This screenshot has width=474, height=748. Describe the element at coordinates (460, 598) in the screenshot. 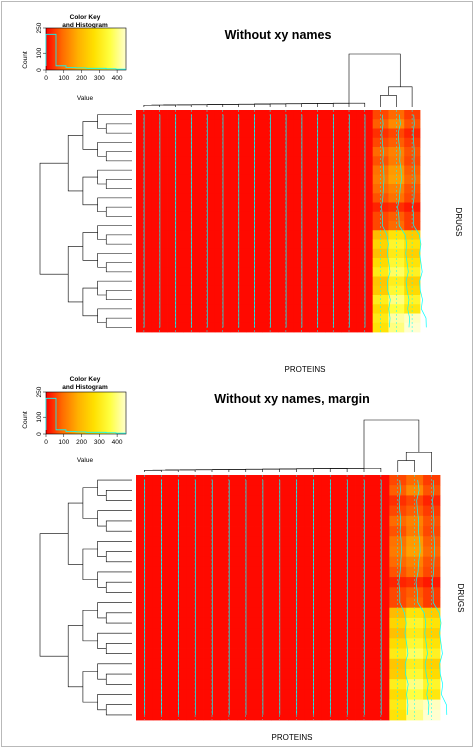

I see `y-axis-label: DRUGS` at that location.